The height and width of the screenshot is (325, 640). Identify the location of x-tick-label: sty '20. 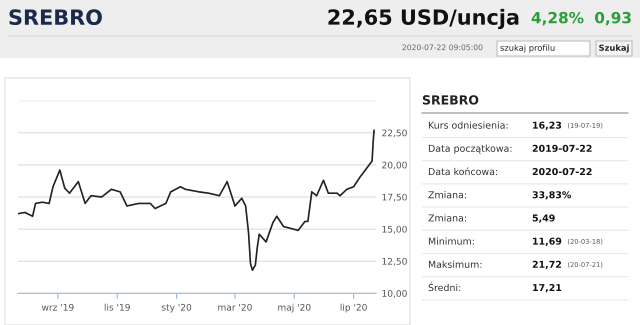
(177, 308).